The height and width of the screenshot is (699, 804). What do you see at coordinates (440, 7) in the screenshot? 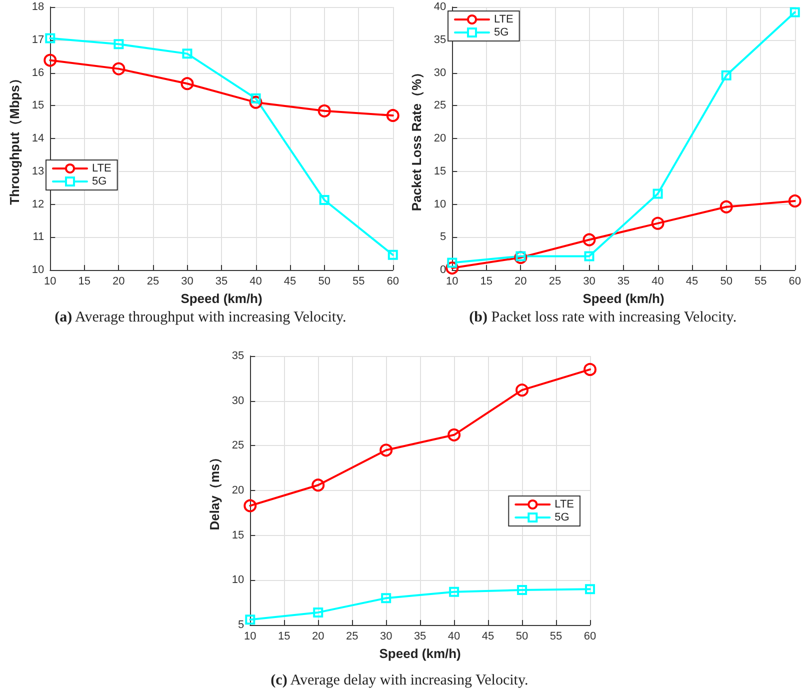
I see `y-tick-label: 40` at bounding box center [440, 7].